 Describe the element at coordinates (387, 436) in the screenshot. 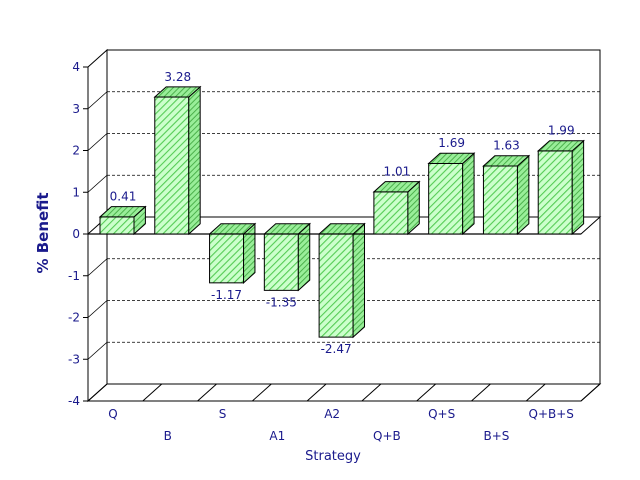

I see `x-tick-label: Q+B` at that location.